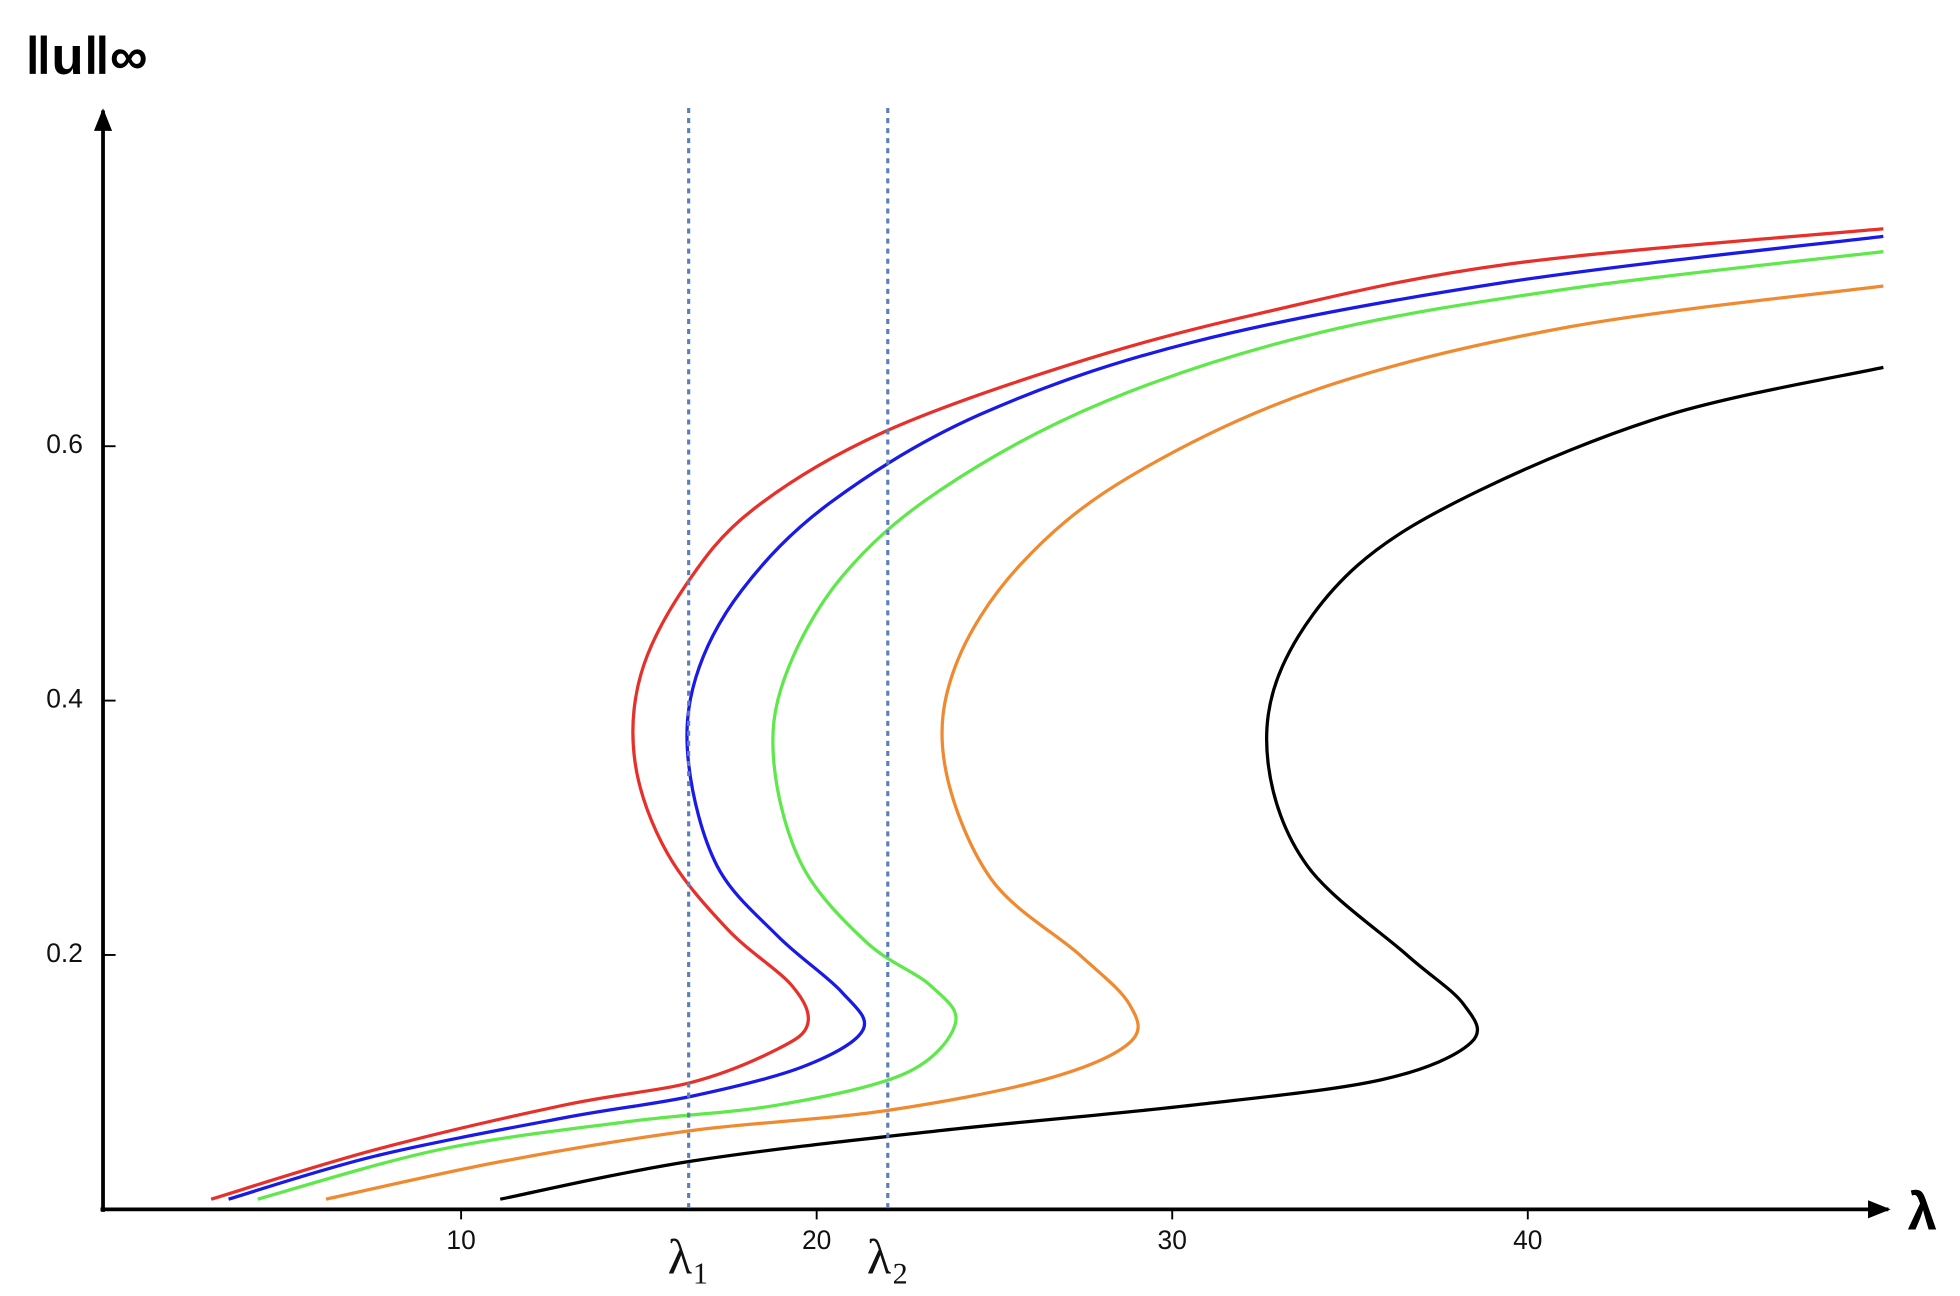 This screenshot has height=1296, width=1960. What do you see at coordinates (1922, 1212) in the screenshot?
I see `x-axis-label: λ` at bounding box center [1922, 1212].